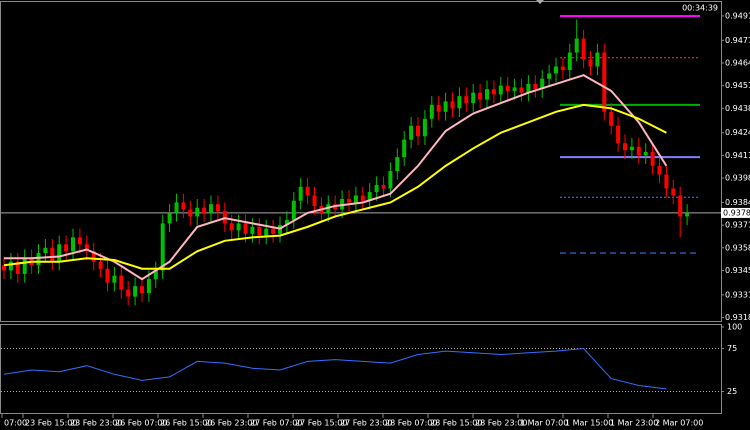  Describe the element at coordinates (732, 391) in the screenshot. I see `y-tick-label: 25` at that location.